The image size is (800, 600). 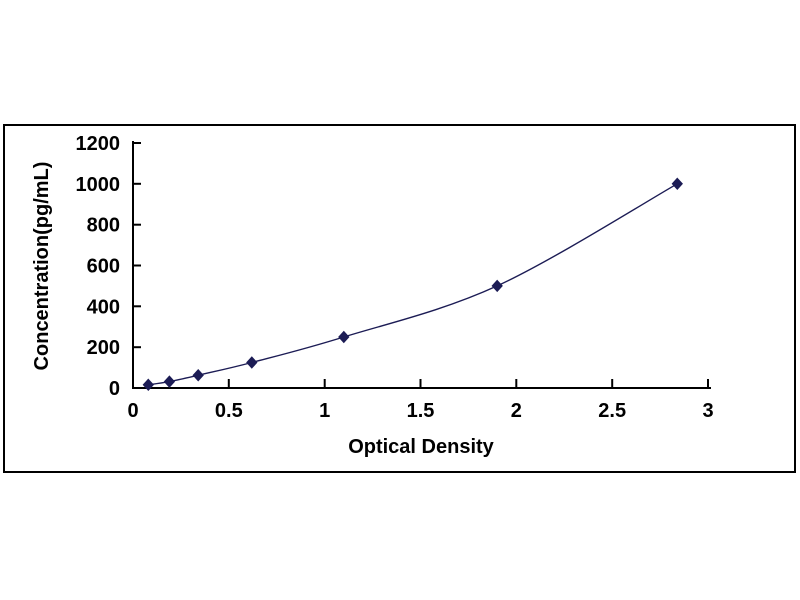 What do you see at coordinates (229, 411) in the screenshot?
I see `x-tick-label: 0.5` at bounding box center [229, 411].